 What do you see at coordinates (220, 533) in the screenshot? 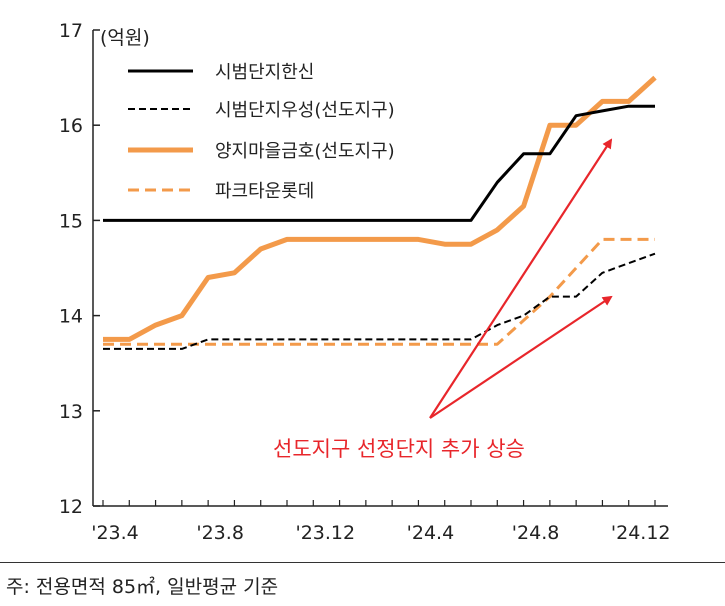
I see `x-tick-label: '23.8` at bounding box center [220, 533].